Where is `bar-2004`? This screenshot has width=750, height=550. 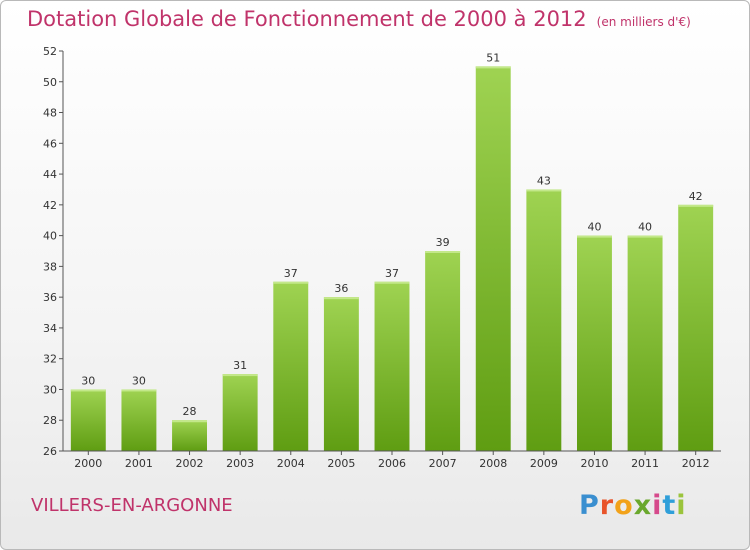
bar-2004 is located at coordinates (291, 366).